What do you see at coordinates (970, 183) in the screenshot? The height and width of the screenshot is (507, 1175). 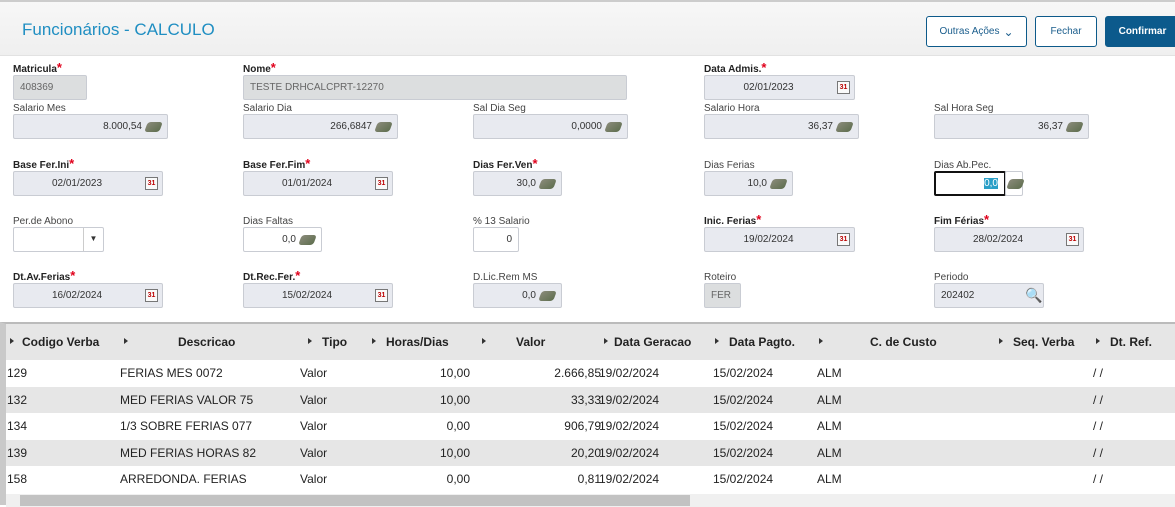 I see `dias-ab-pec-field: 0,0` at bounding box center [970, 183].